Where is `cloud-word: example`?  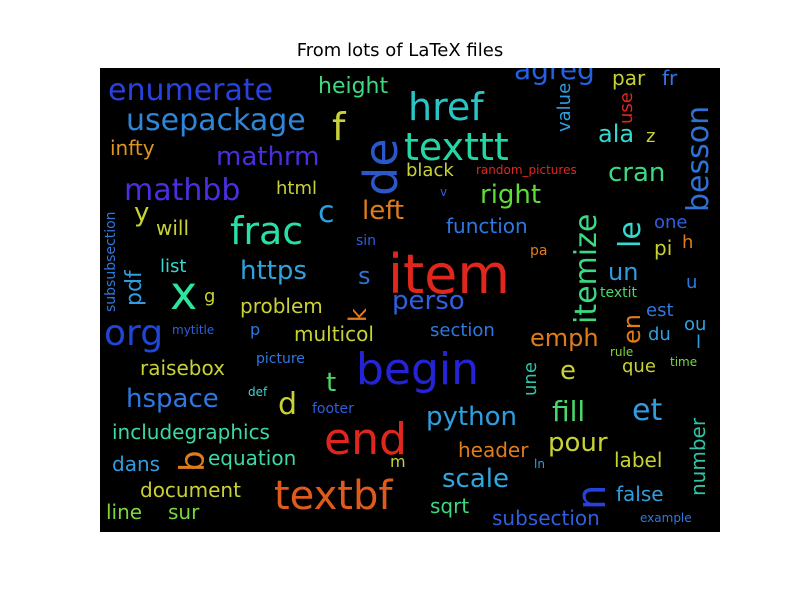 cloud-word: example is located at coordinates (666, 518).